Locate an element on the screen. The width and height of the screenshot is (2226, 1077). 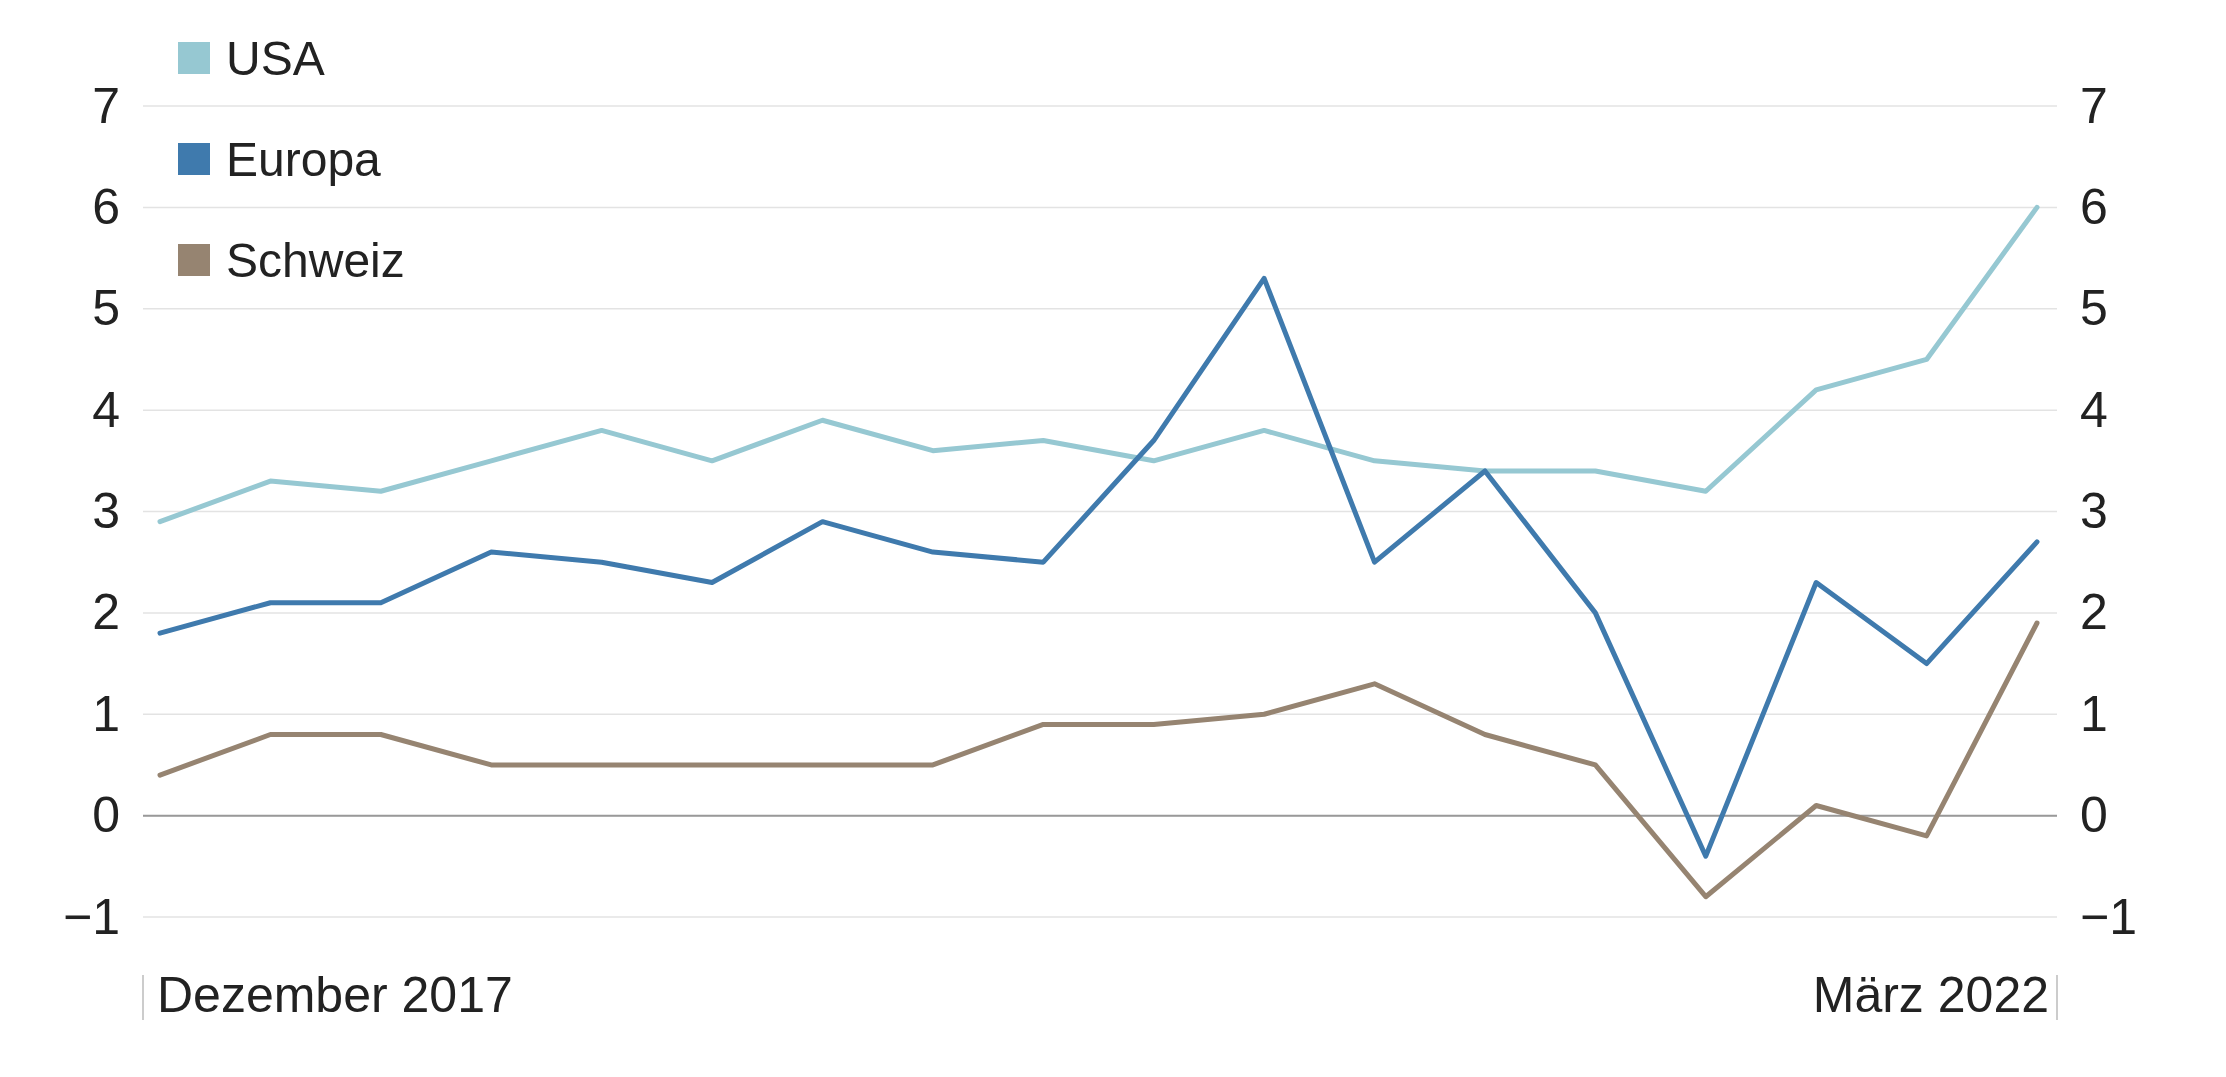
y-tick-label: 6 is located at coordinates (106, 206).